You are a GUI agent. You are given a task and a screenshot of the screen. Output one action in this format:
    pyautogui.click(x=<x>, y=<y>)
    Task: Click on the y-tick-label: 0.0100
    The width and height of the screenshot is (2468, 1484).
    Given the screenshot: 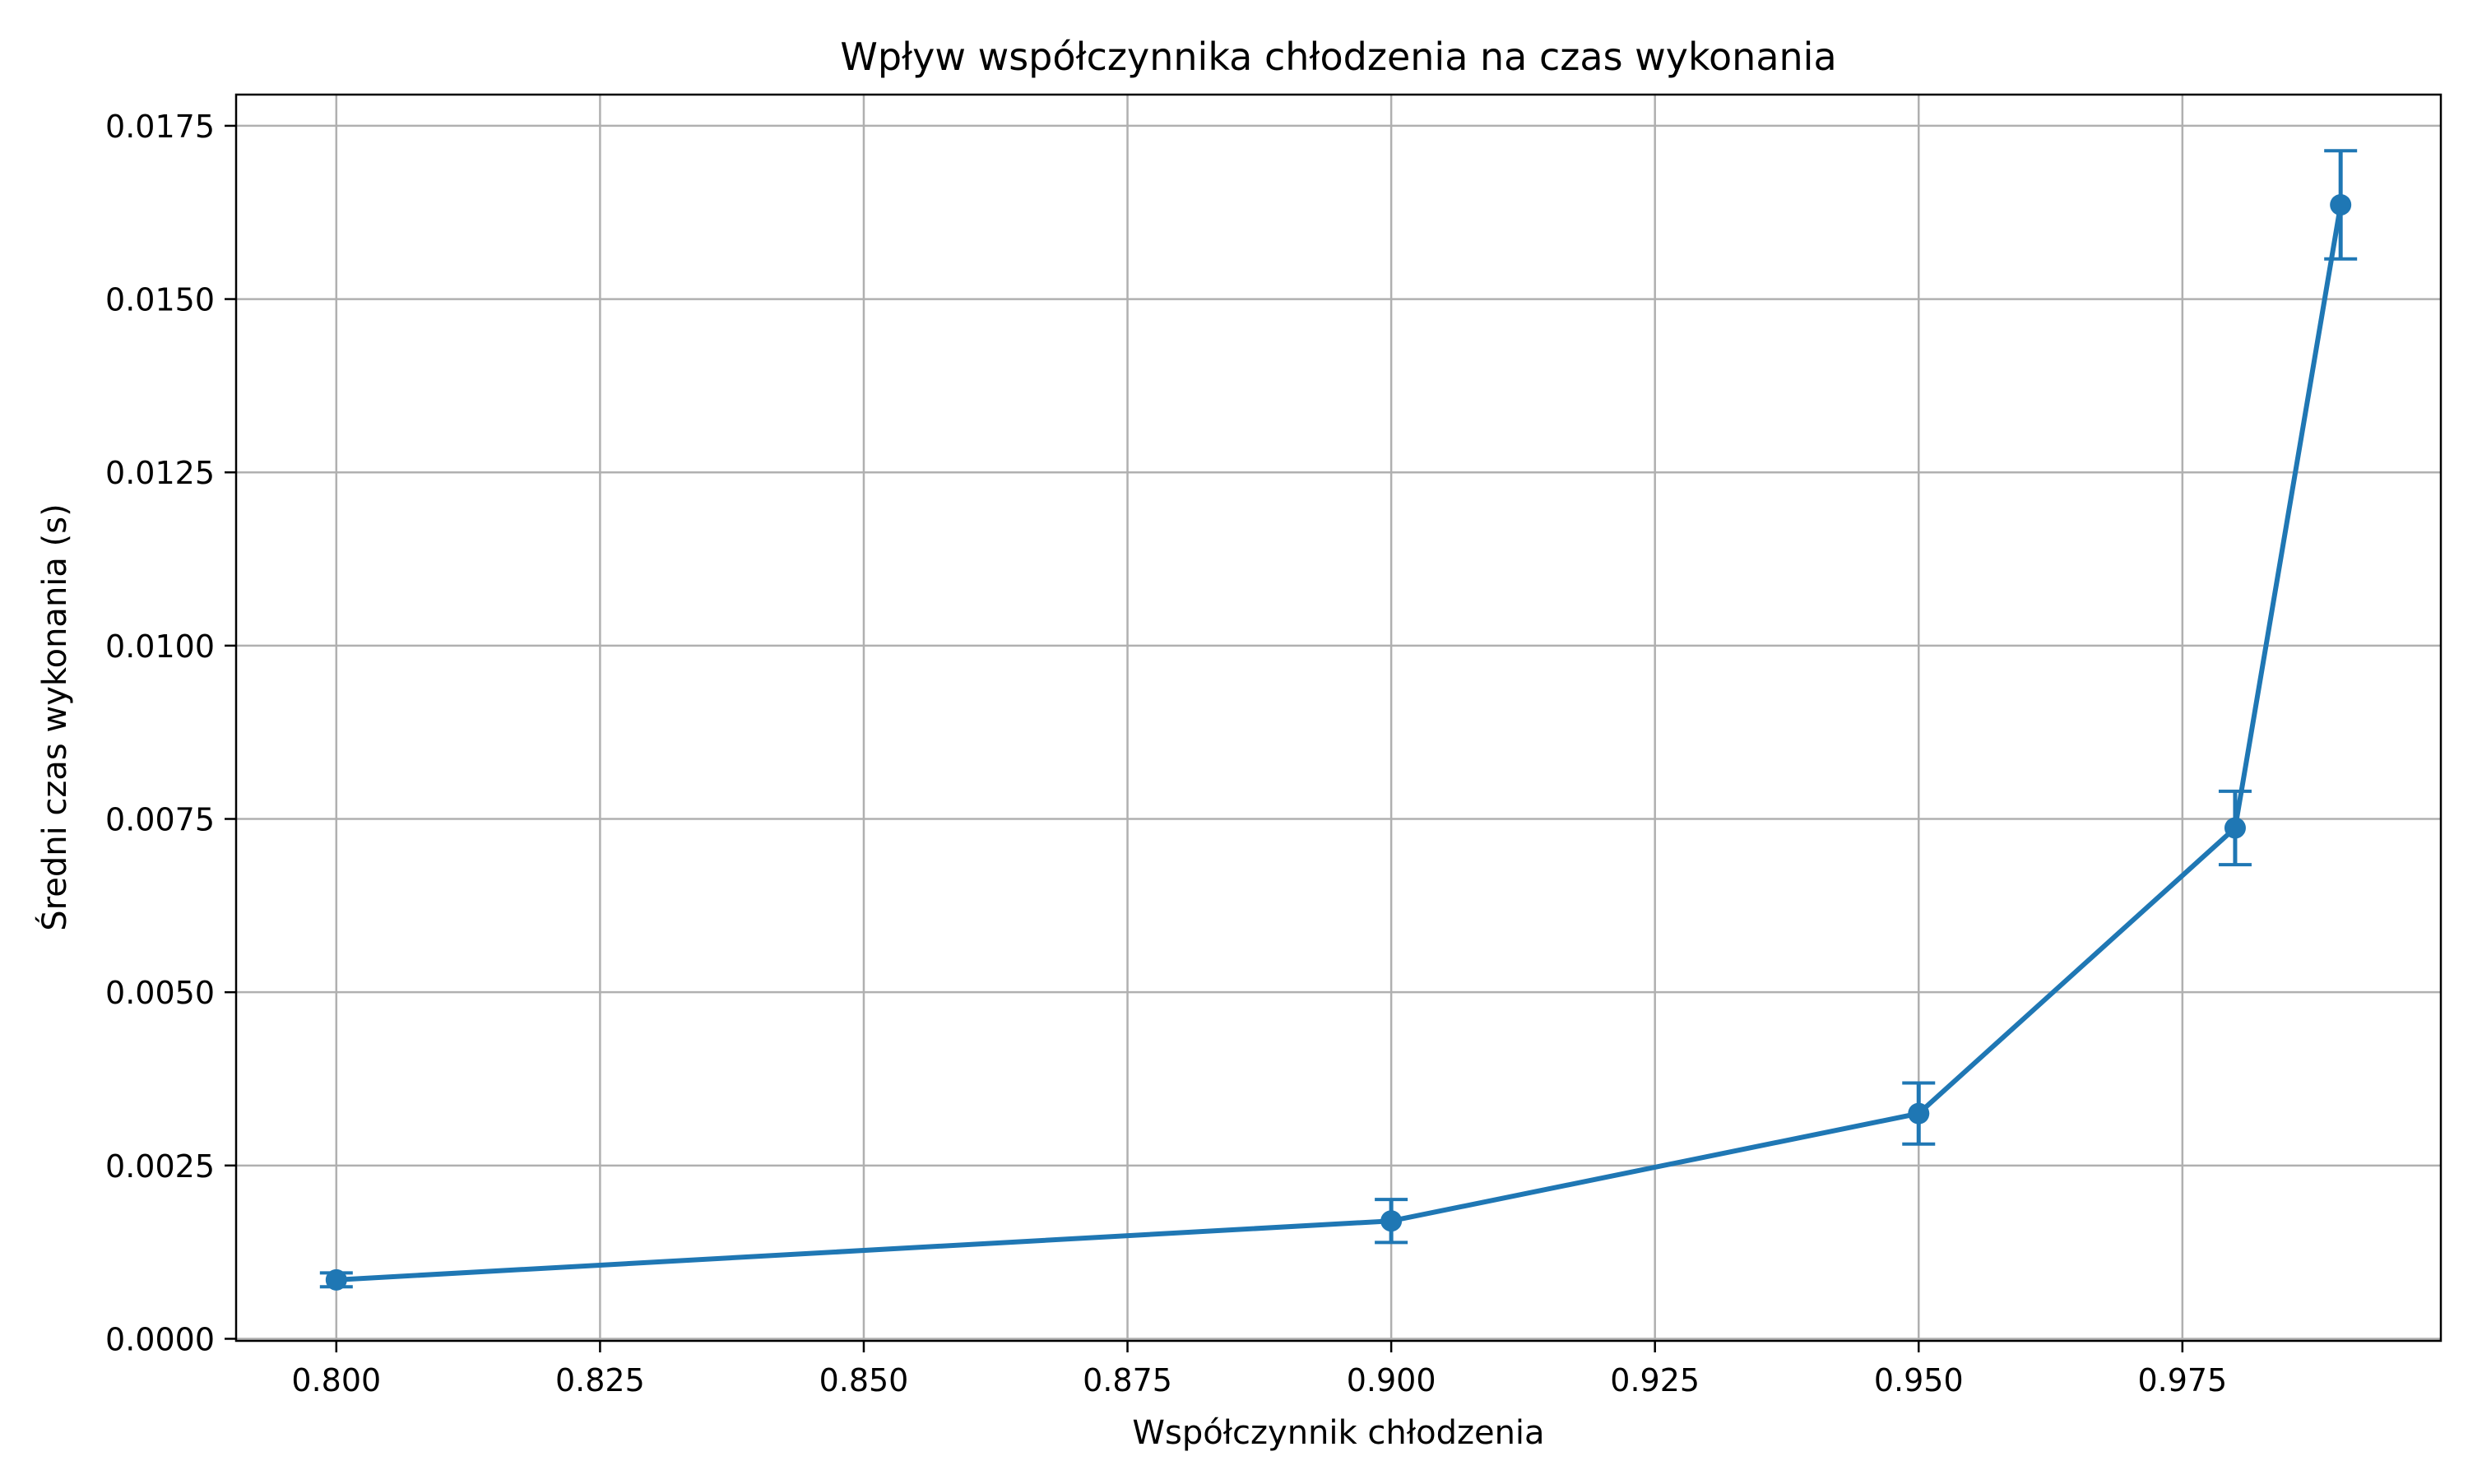 What is the action you would take?
    pyautogui.click(x=160, y=646)
    